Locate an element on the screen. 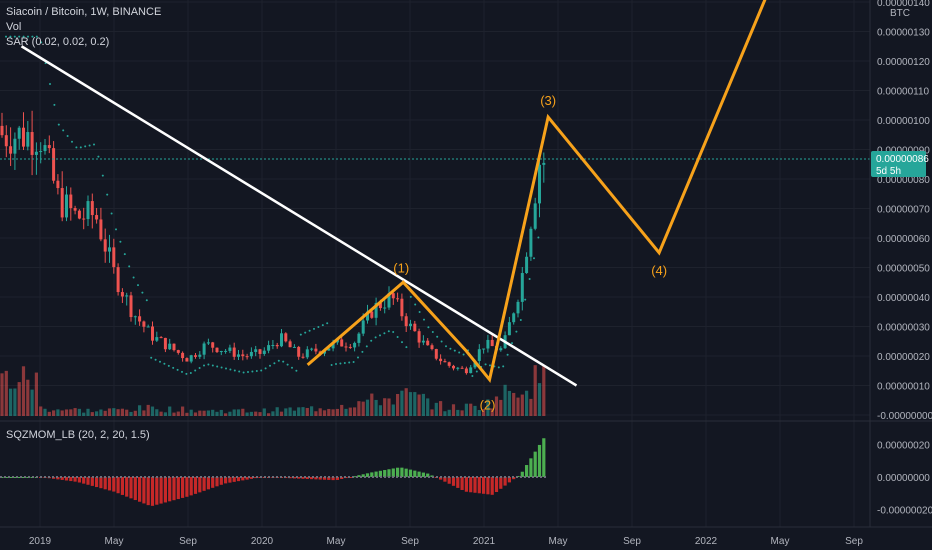  time-tick-label: 2021 is located at coordinates (484, 541).